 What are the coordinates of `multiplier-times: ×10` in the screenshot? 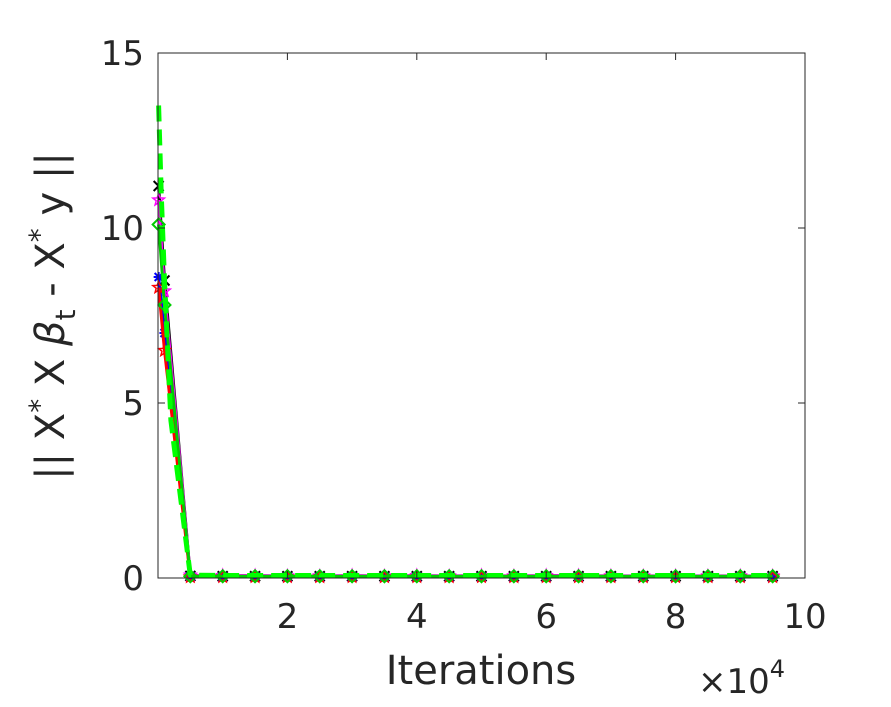 It's located at (734, 682).